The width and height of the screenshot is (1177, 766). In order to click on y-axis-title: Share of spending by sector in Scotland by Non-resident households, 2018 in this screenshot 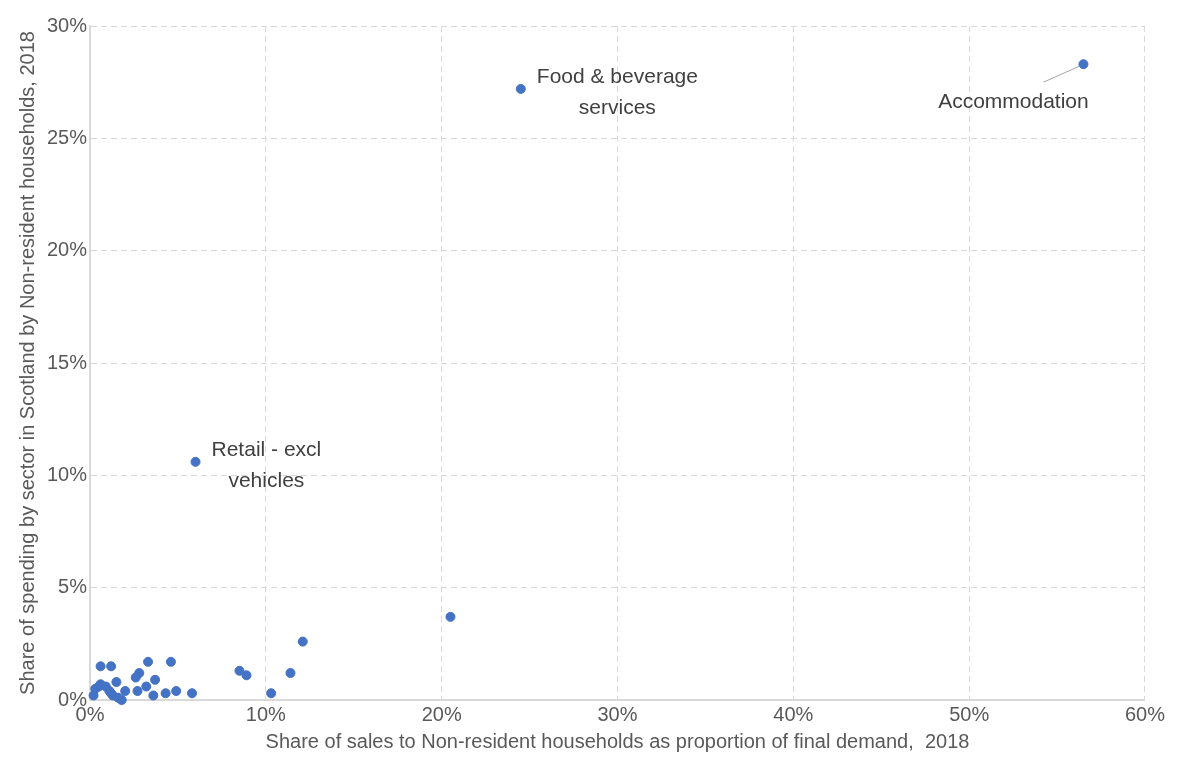, I will do `click(26, 363)`.